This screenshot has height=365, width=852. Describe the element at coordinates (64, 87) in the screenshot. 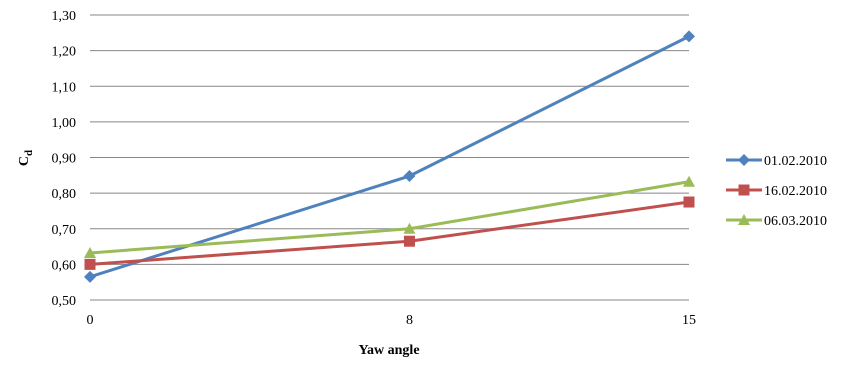

I see `y-tick-label: 1,10` at that location.